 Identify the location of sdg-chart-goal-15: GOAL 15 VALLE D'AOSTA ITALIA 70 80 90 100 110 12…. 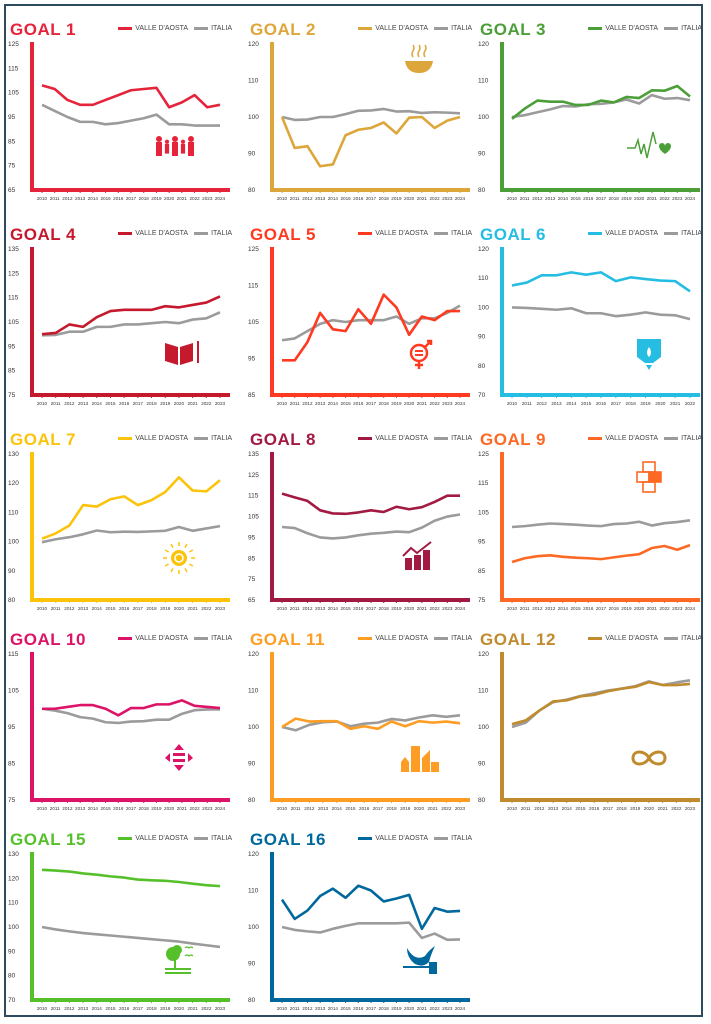
(120, 918).